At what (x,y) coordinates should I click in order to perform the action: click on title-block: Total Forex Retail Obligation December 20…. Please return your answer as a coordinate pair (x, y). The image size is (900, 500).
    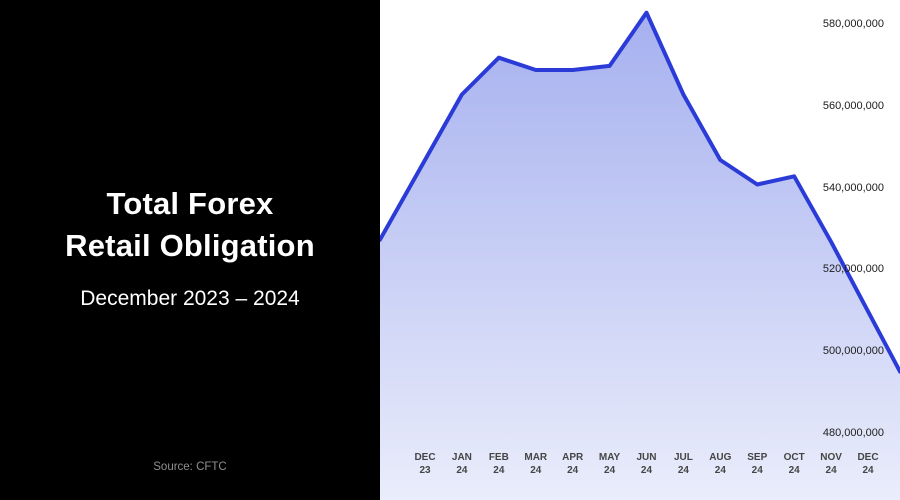
    Looking at the image, I should click on (190, 247).